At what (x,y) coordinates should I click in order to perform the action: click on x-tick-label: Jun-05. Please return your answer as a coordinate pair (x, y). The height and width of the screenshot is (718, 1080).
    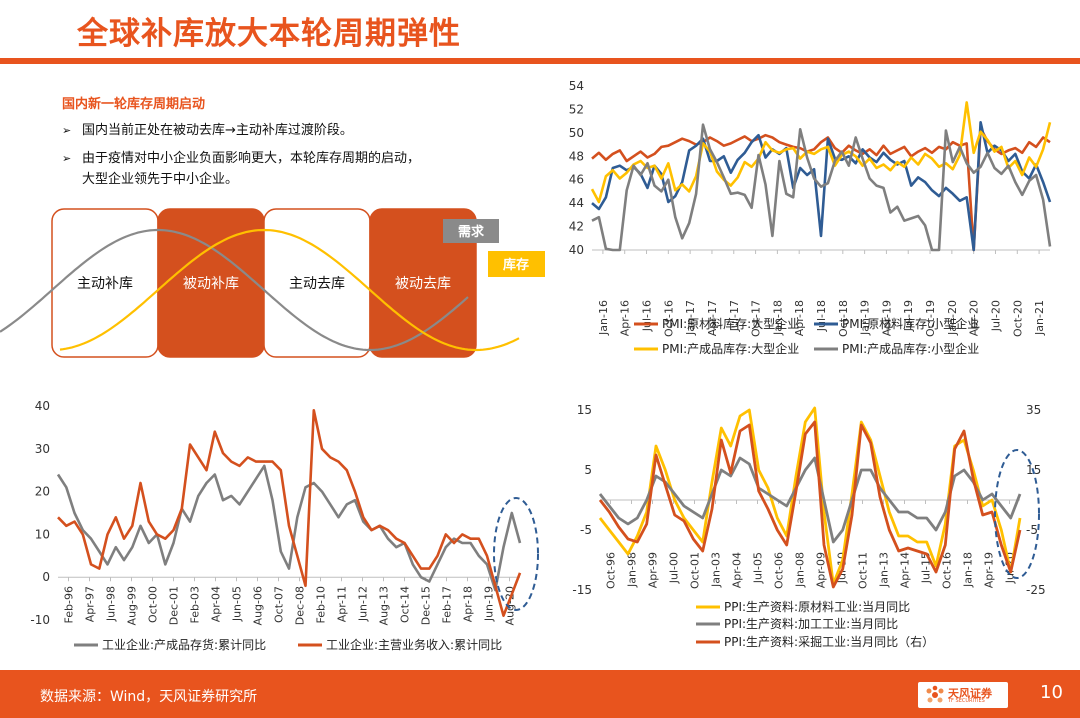
    Looking at the image, I should click on (237, 604).